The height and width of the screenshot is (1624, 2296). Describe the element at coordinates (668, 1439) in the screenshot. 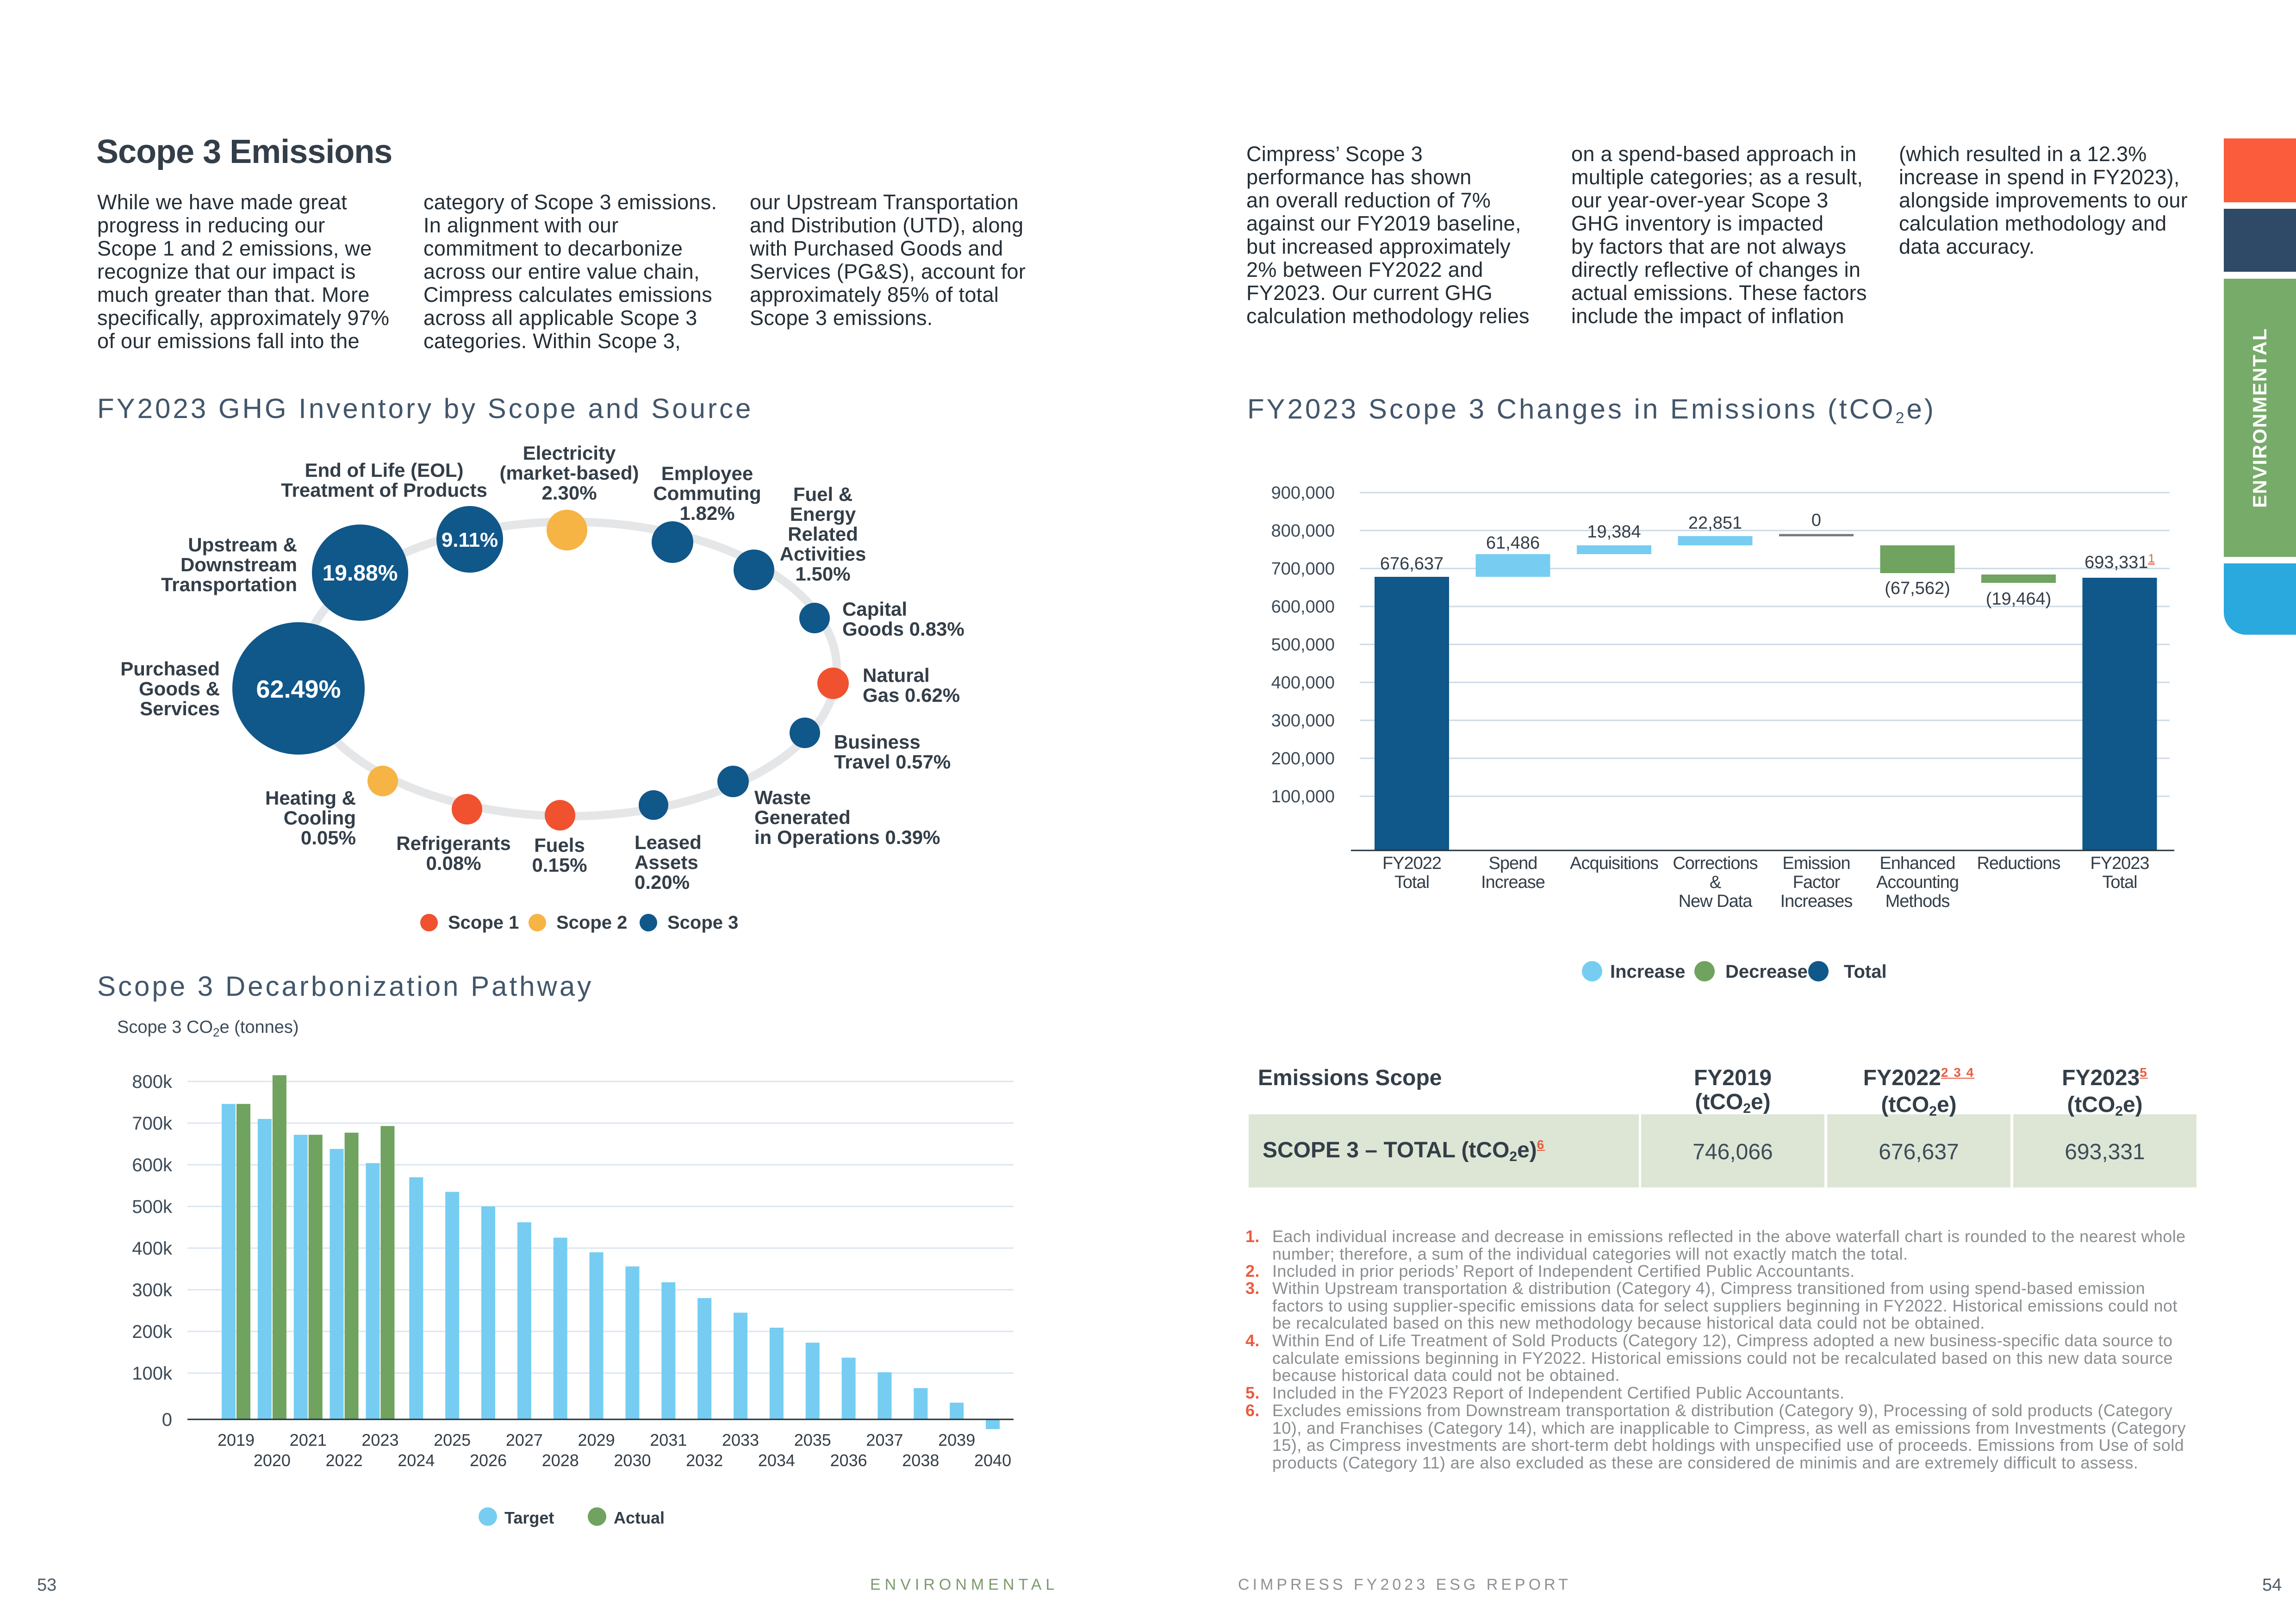

I see `svg-text: 2031` at that location.